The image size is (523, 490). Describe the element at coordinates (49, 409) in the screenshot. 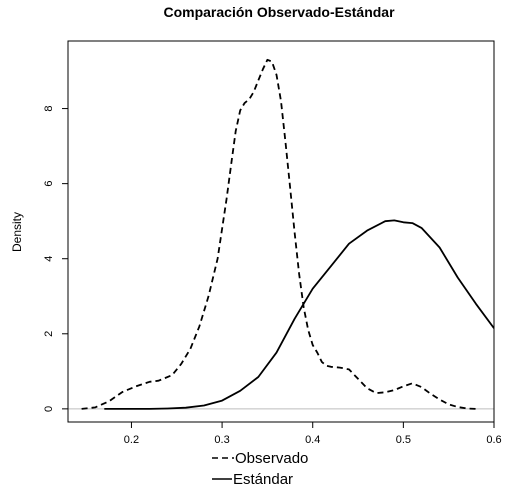

I see `y-tick-label-0: 0` at that location.